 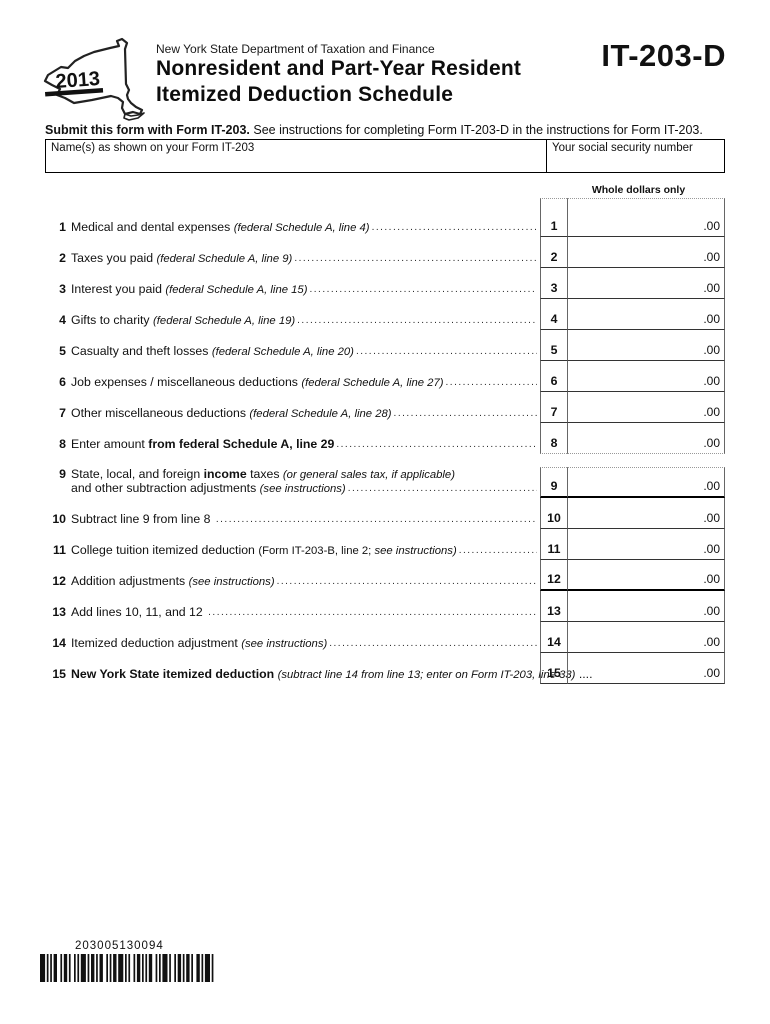 What do you see at coordinates (59, 643) in the screenshot?
I see `line-number: 14` at bounding box center [59, 643].